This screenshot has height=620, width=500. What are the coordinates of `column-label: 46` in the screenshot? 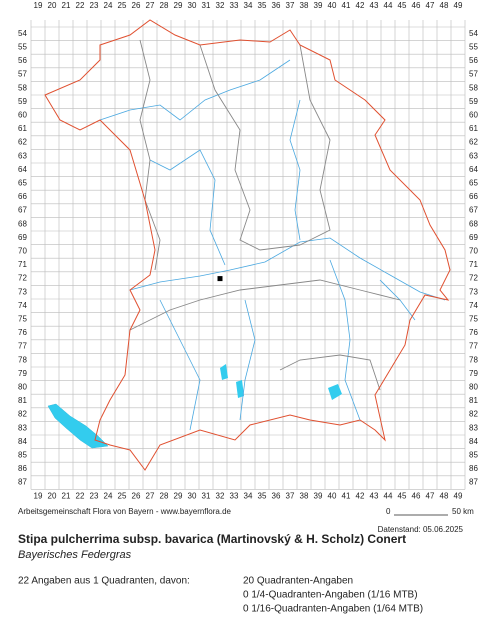 It's located at (416, 5).